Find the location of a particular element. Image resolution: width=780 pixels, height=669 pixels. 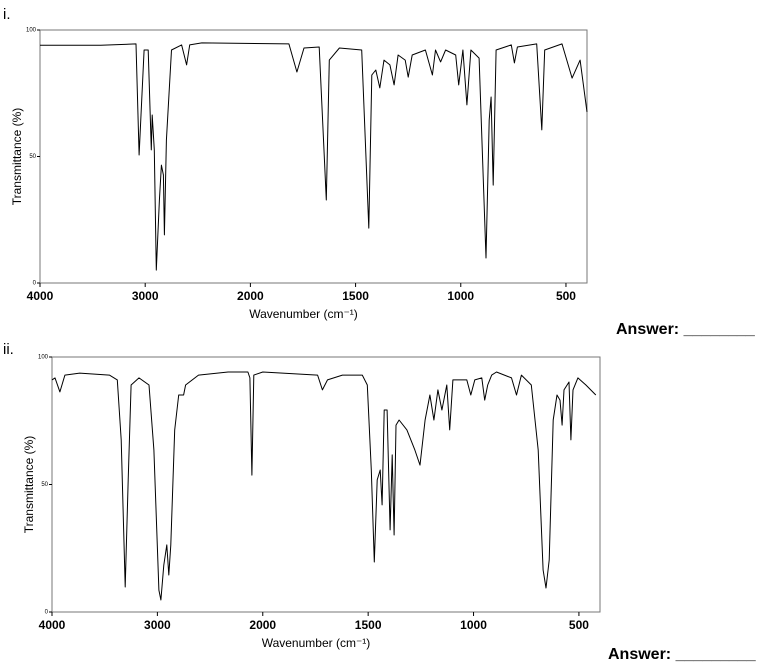

answer-blank: Answer: _________ is located at coordinates (682, 654).